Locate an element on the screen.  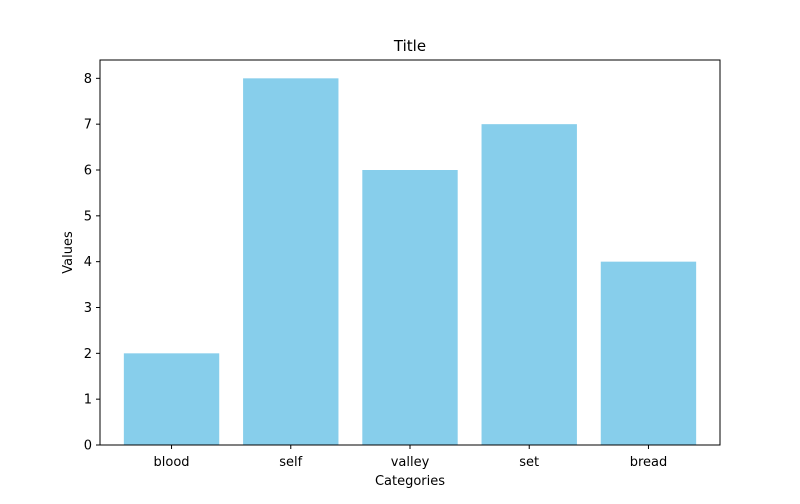
x-axis-ticks: blood self valley set bread is located at coordinates (411, 457).